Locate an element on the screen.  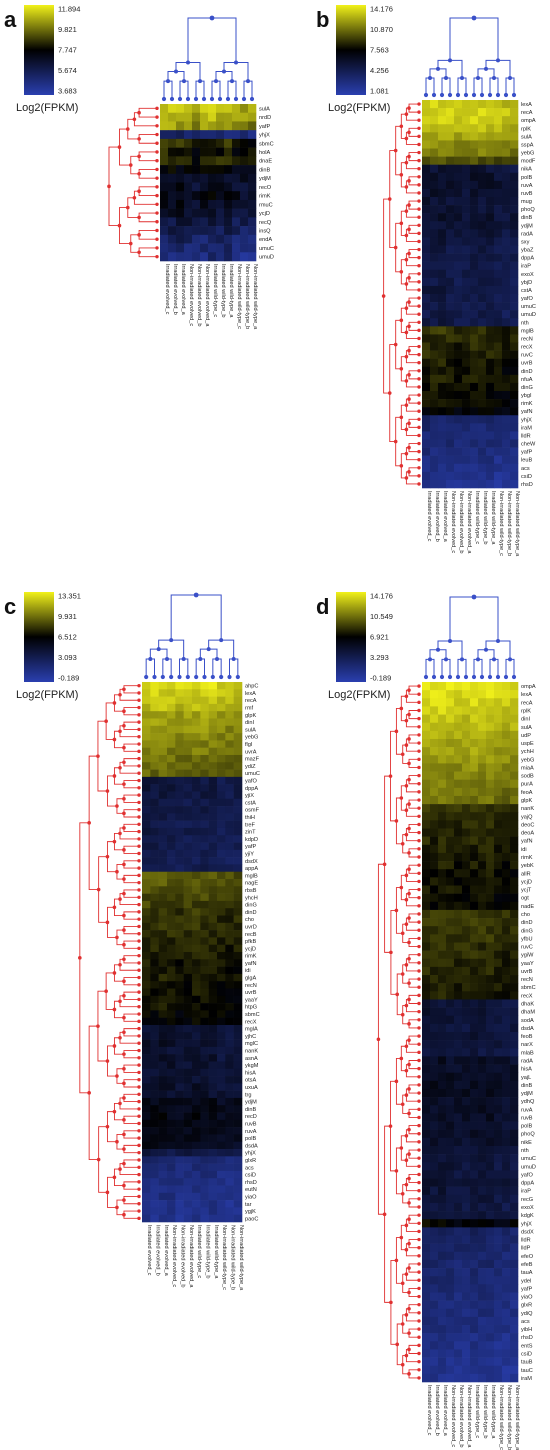
row-label: insQ is located at coordinates (265, 231).